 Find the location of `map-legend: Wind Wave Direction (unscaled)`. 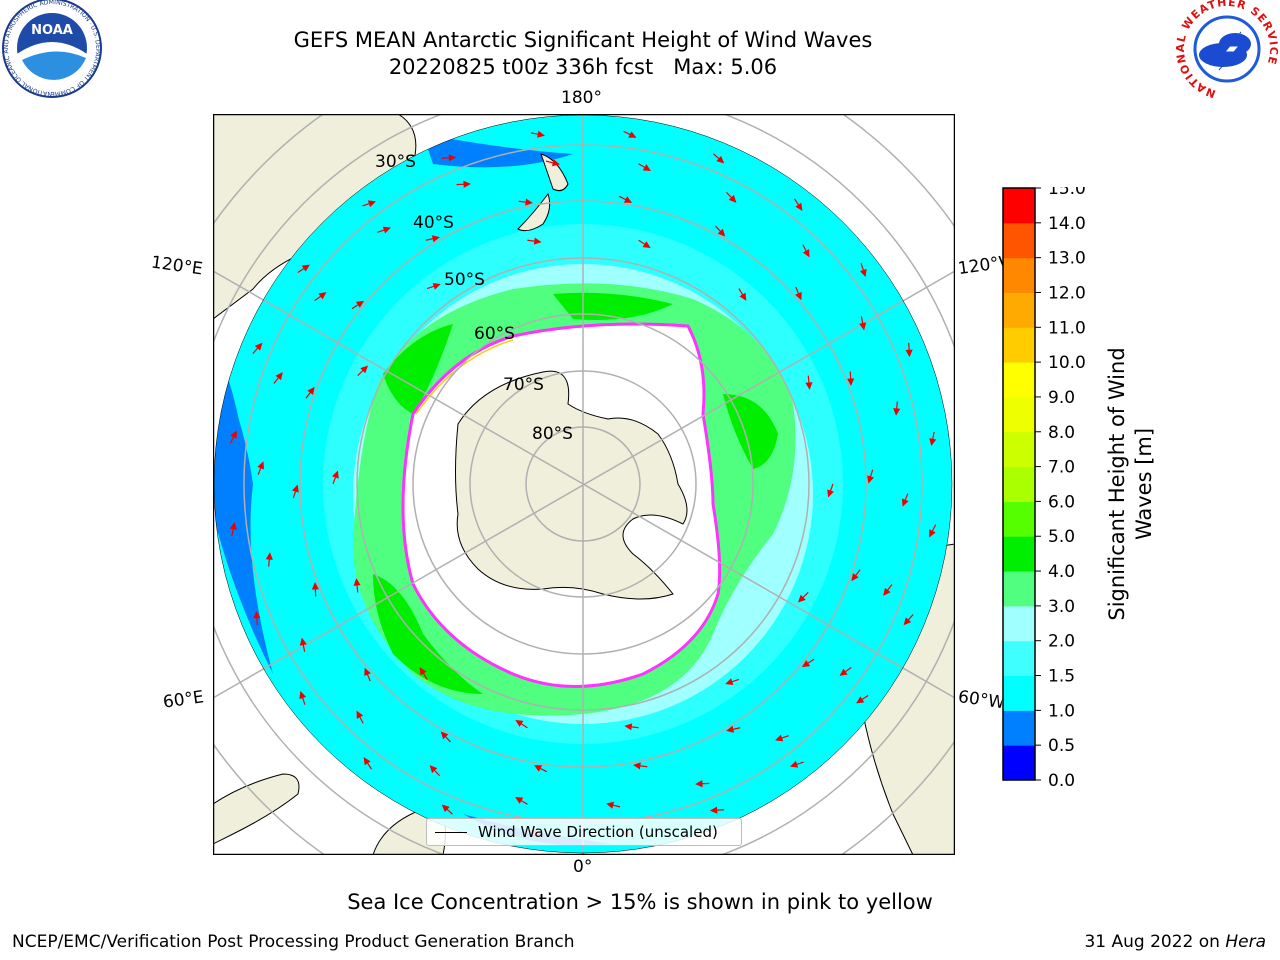

map-legend: Wind Wave Direction (unscaled) is located at coordinates (584, 832).